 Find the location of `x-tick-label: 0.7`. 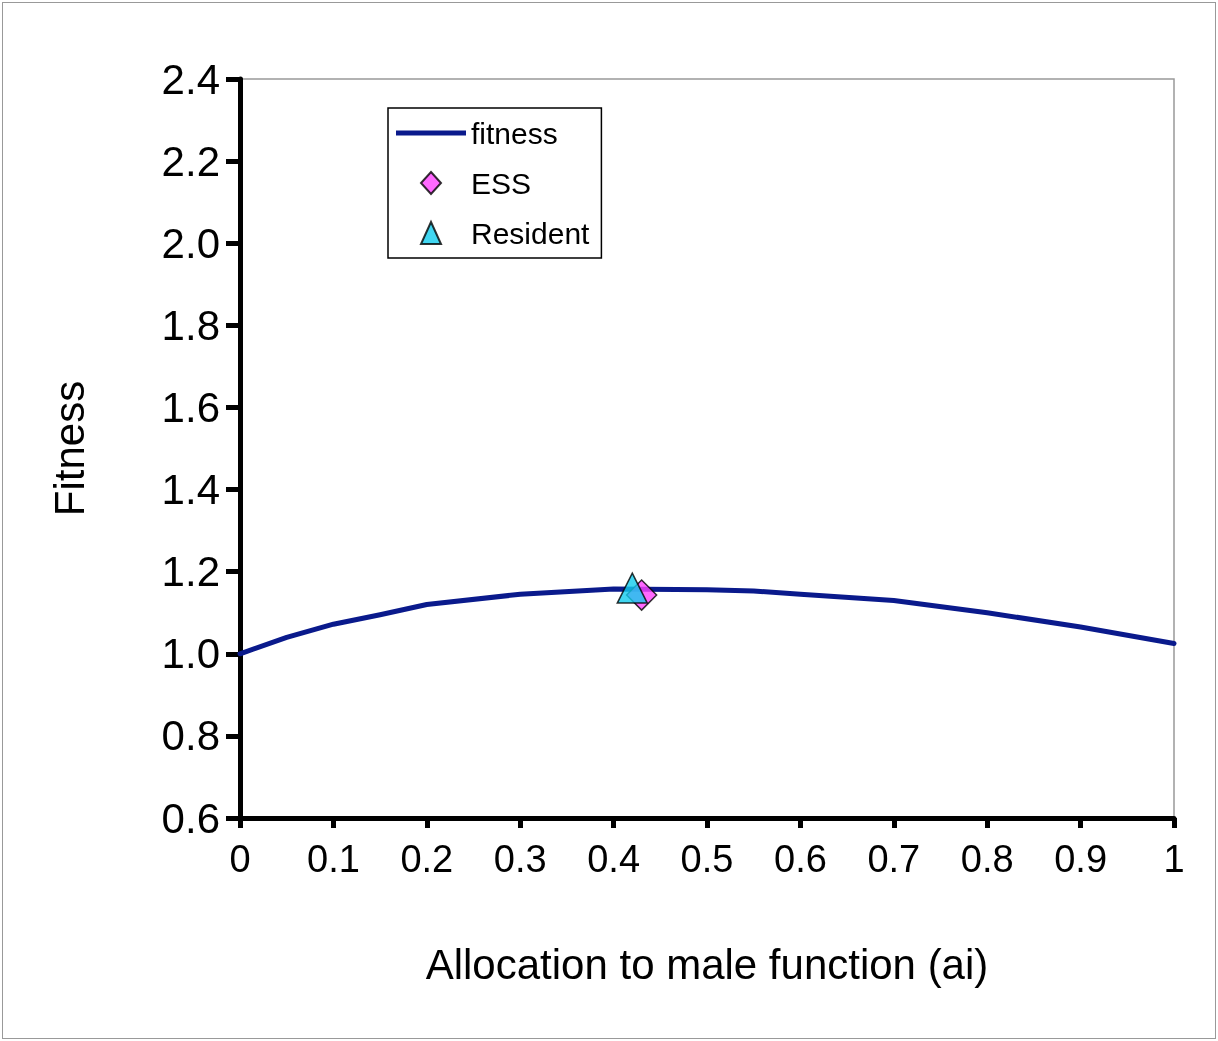

x-tick-label: 0.7 is located at coordinates (894, 859).